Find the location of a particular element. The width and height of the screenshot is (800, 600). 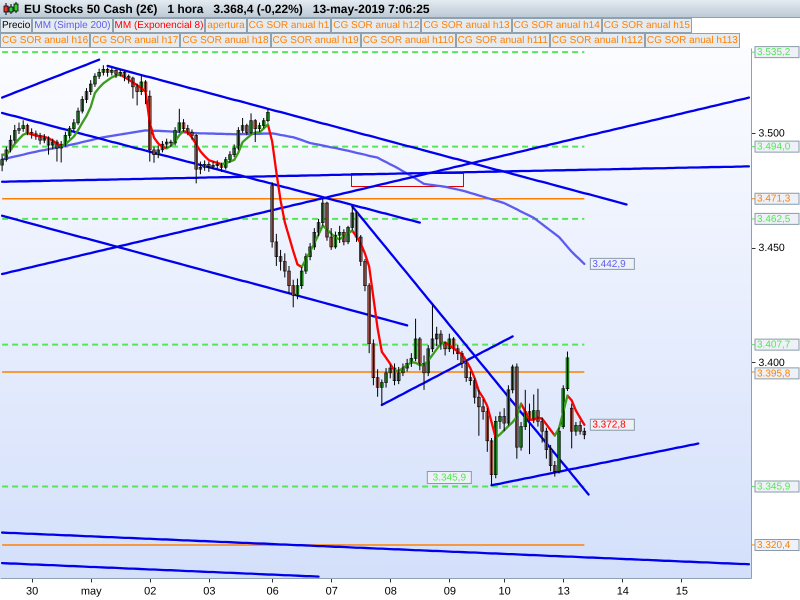

data-label: 3.442,9 is located at coordinates (609, 264).